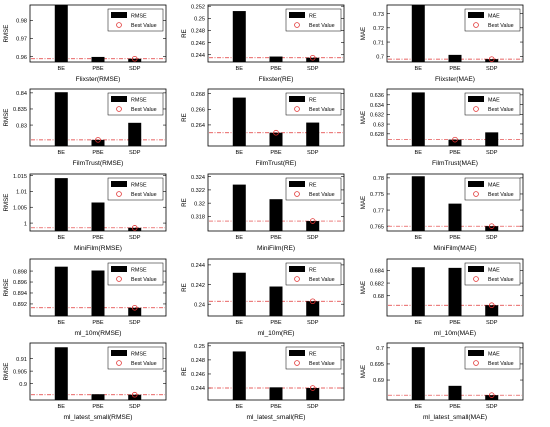 The height and width of the screenshot is (427, 550). What do you see at coordinates (377, 284) in the screenshot?
I see `y-tick-label: 0.682` at bounding box center [377, 284].